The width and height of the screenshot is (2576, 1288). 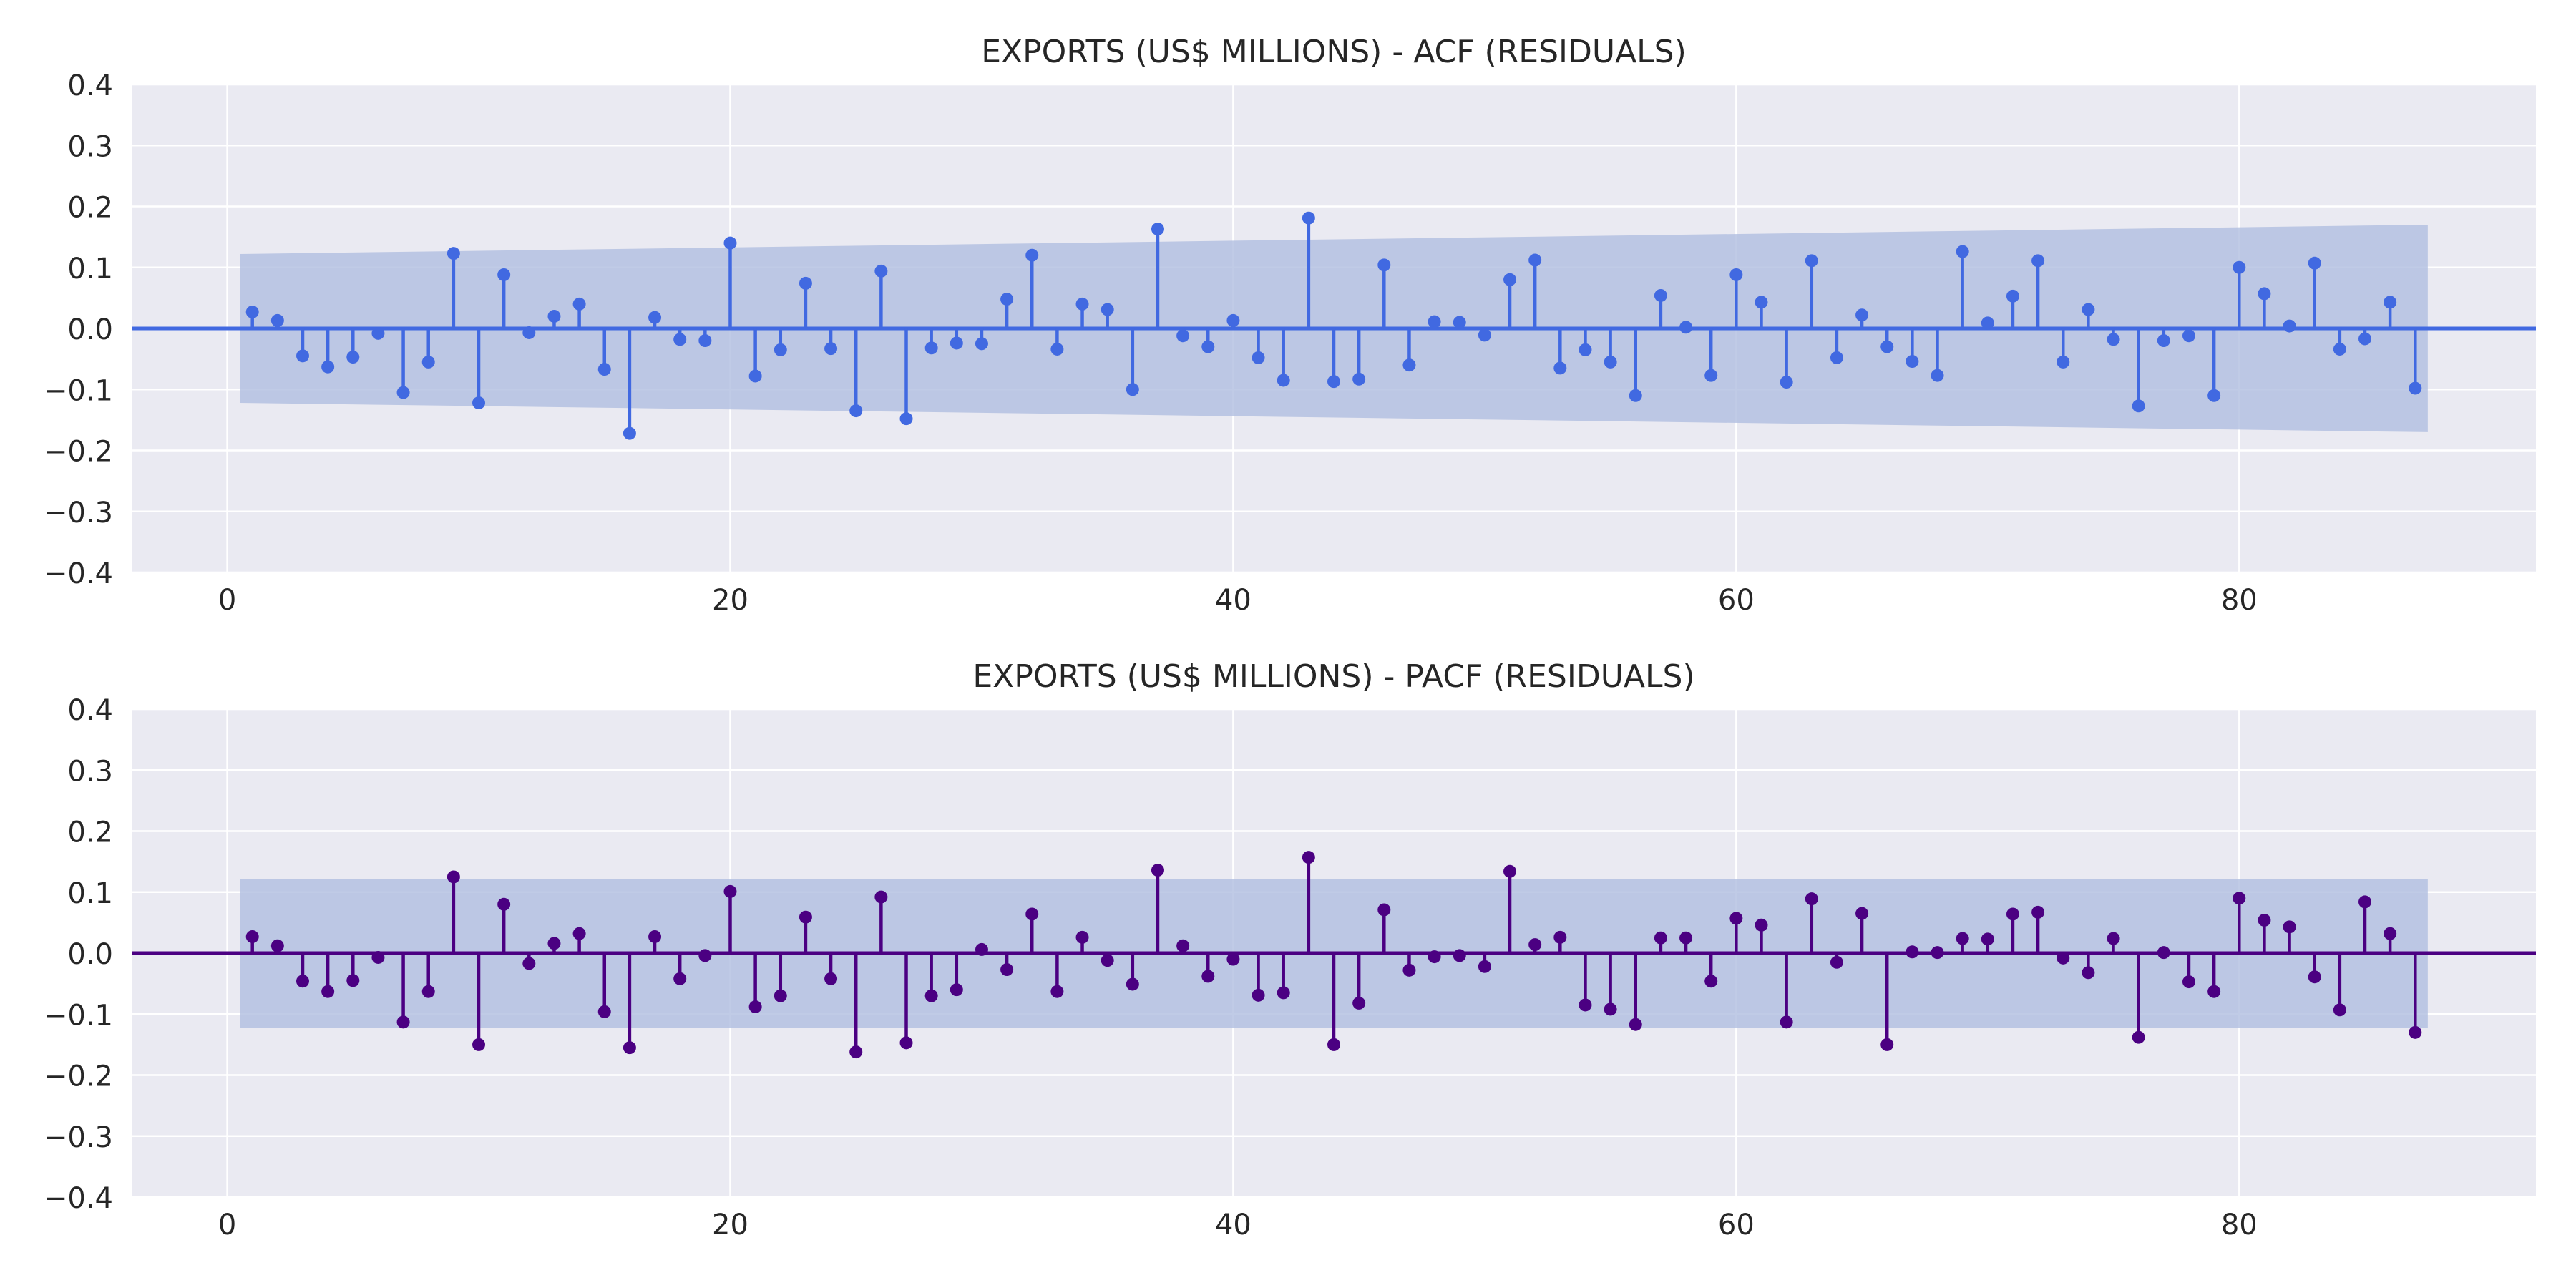 I want to click on acf-y-tick-label: 0.2, so click(x=90, y=208).